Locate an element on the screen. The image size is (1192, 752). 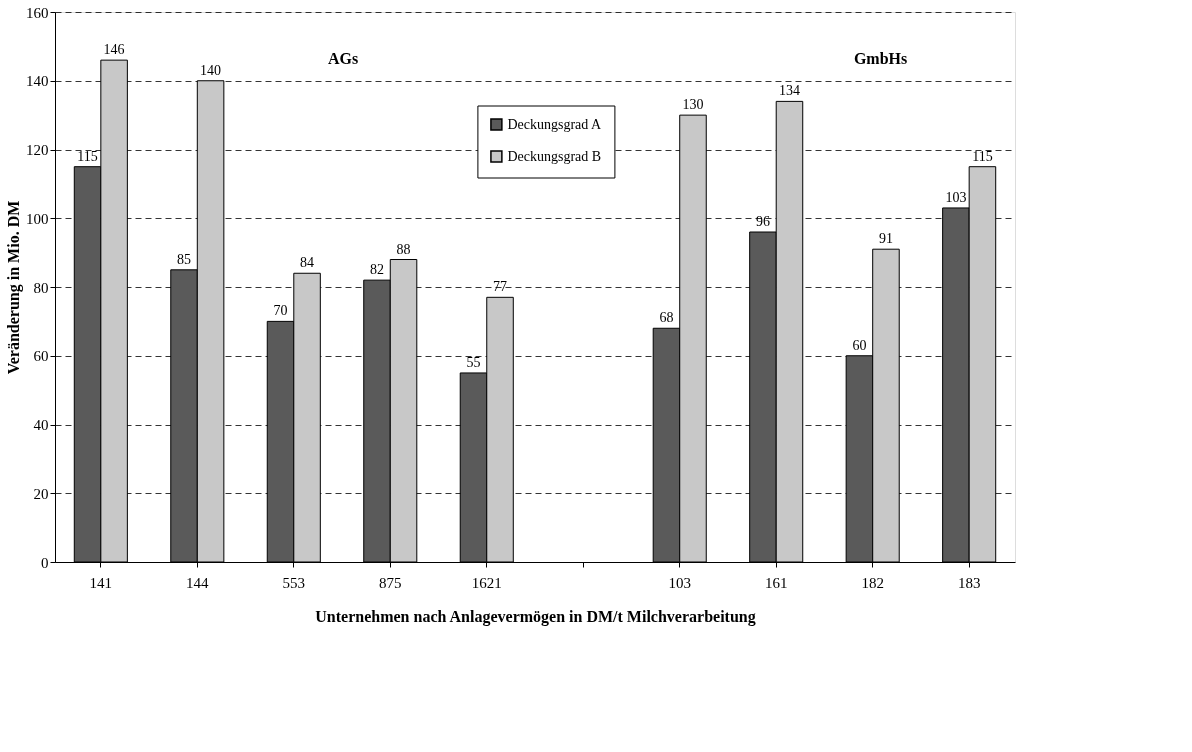
data-label: 77 is located at coordinates (500, 287).